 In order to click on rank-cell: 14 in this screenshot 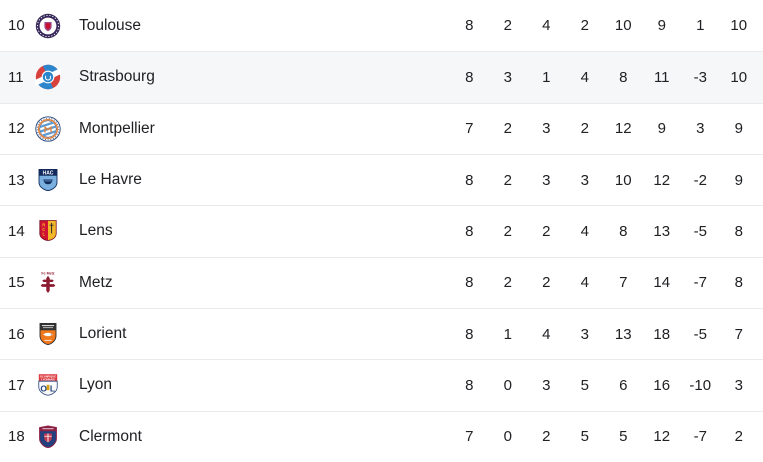, I will do `click(16, 231)`.